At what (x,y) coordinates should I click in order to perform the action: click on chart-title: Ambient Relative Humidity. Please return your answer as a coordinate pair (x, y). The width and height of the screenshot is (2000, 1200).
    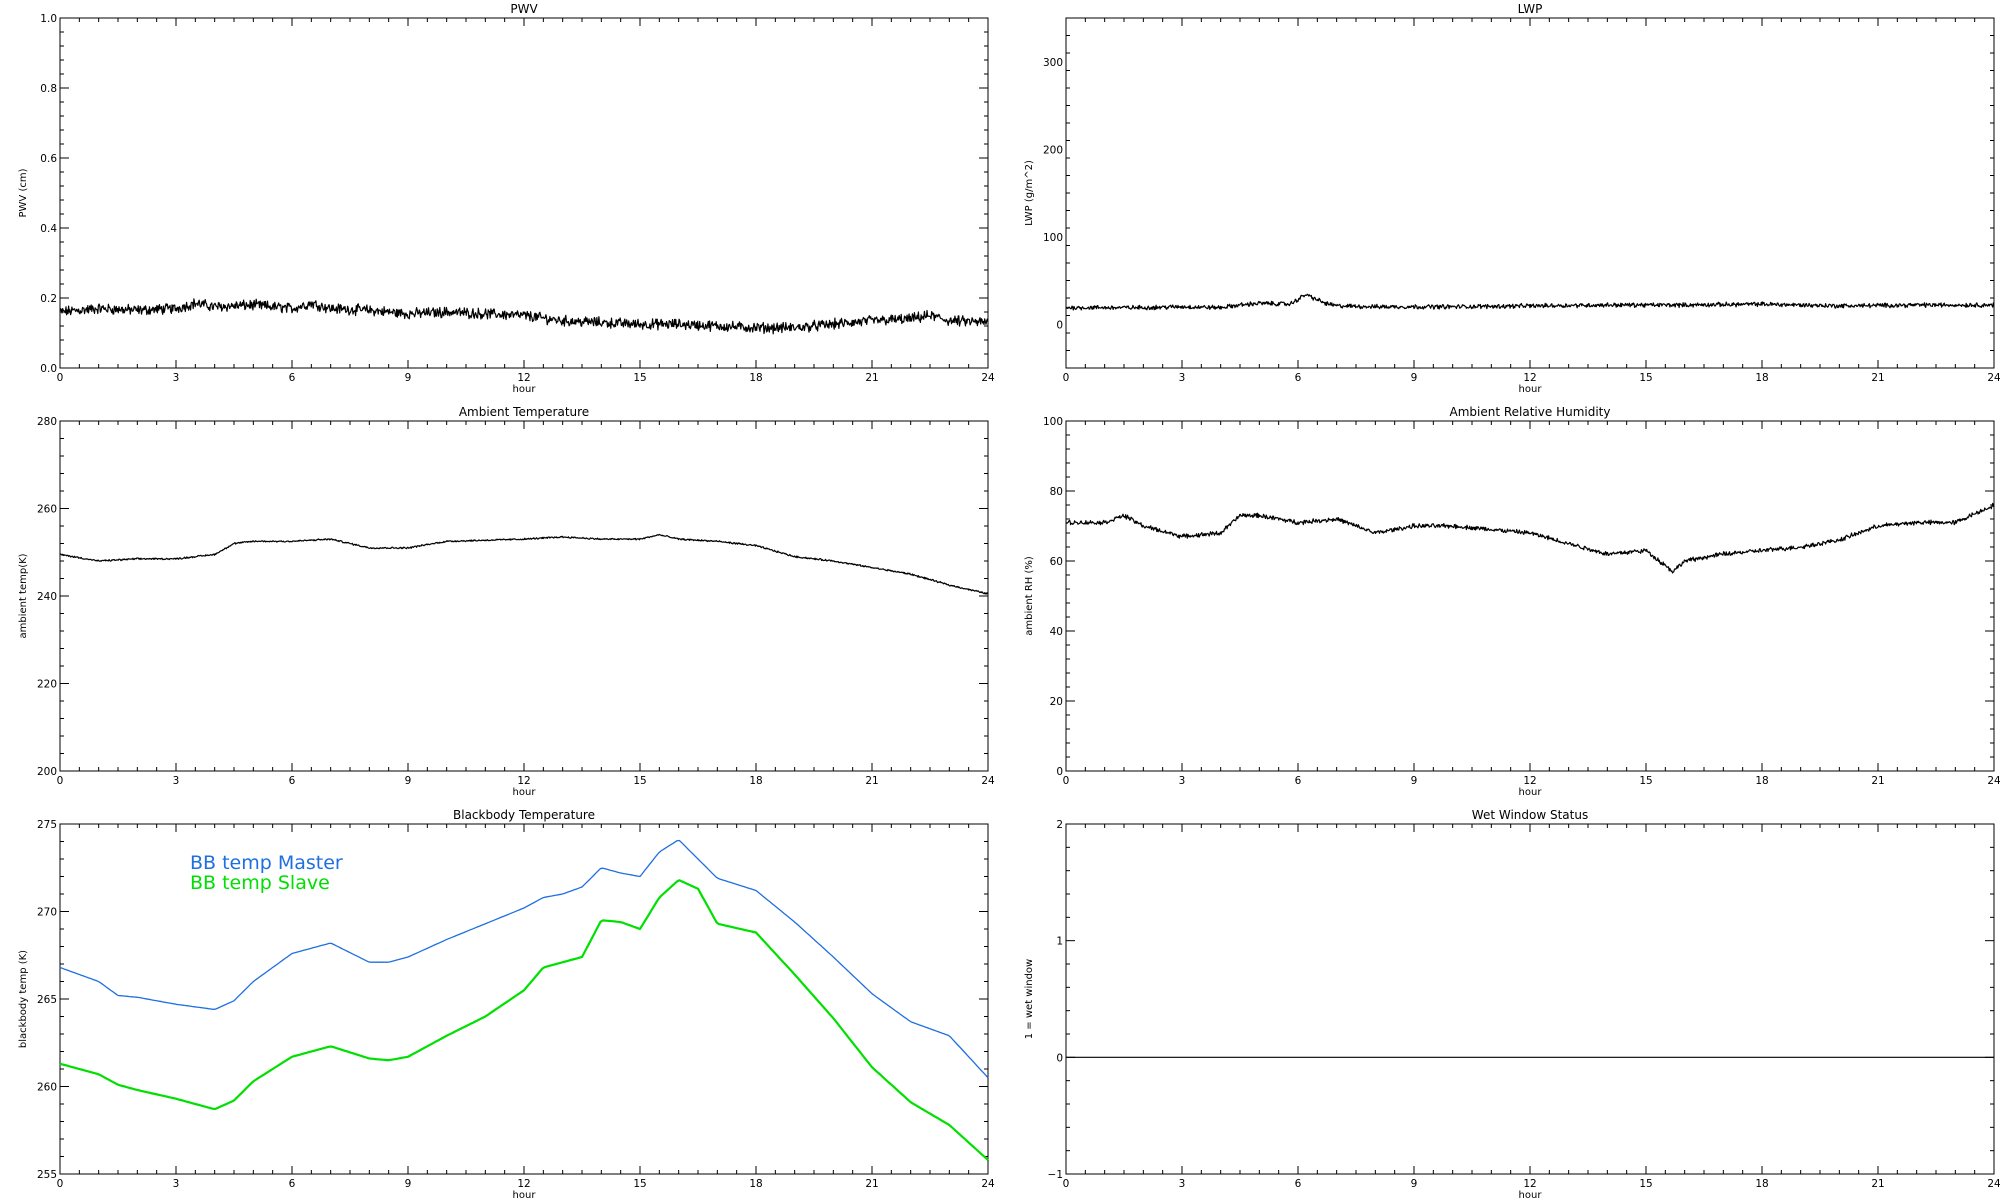
    Looking at the image, I should click on (1530, 412).